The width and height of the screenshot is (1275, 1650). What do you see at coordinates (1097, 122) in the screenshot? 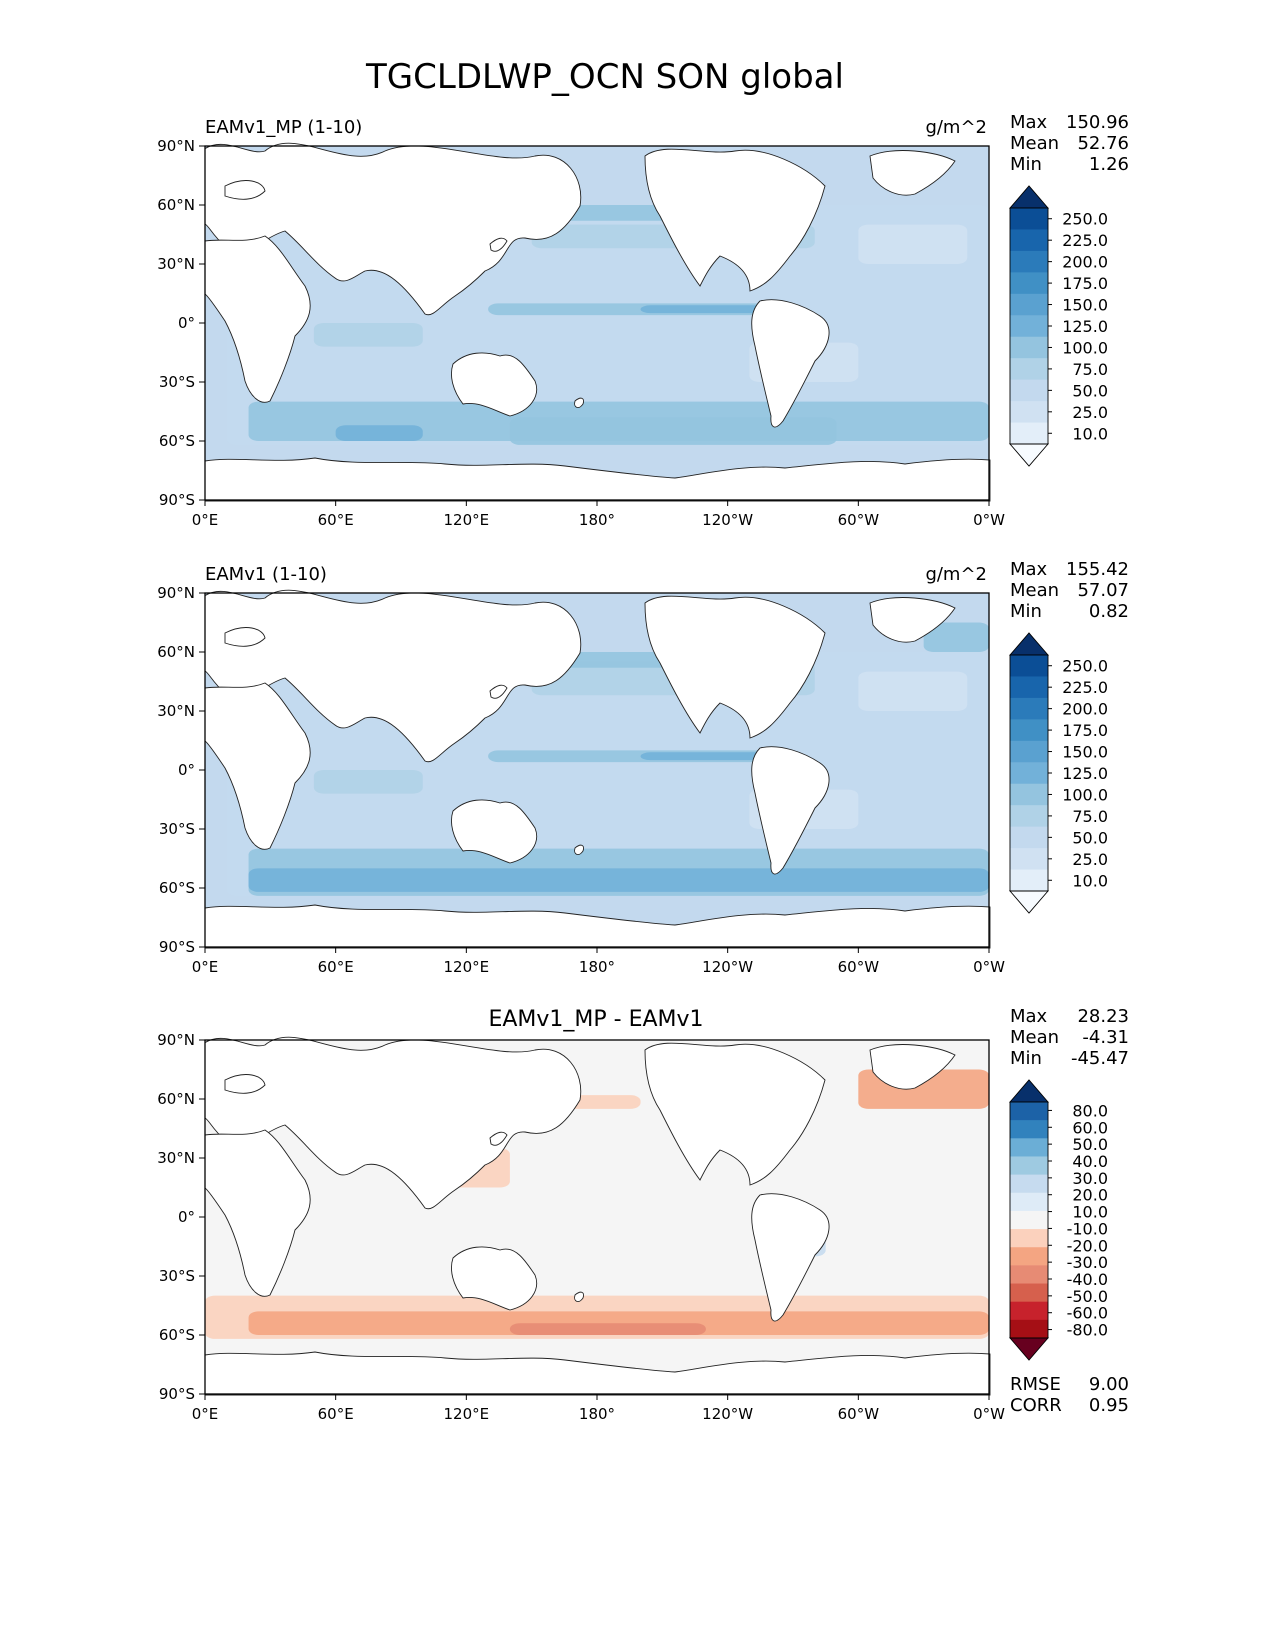
I see `stat-value-test-0: 150.96` at bounding box center [1097, 122].